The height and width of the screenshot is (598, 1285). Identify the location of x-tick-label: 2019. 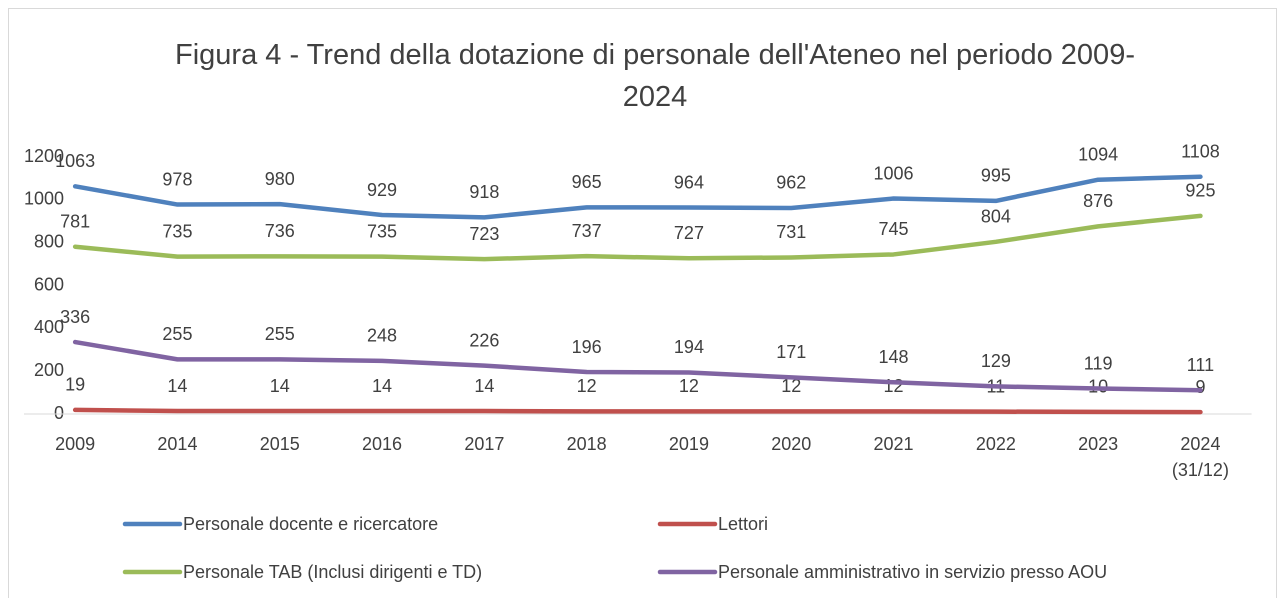
(688, 444).